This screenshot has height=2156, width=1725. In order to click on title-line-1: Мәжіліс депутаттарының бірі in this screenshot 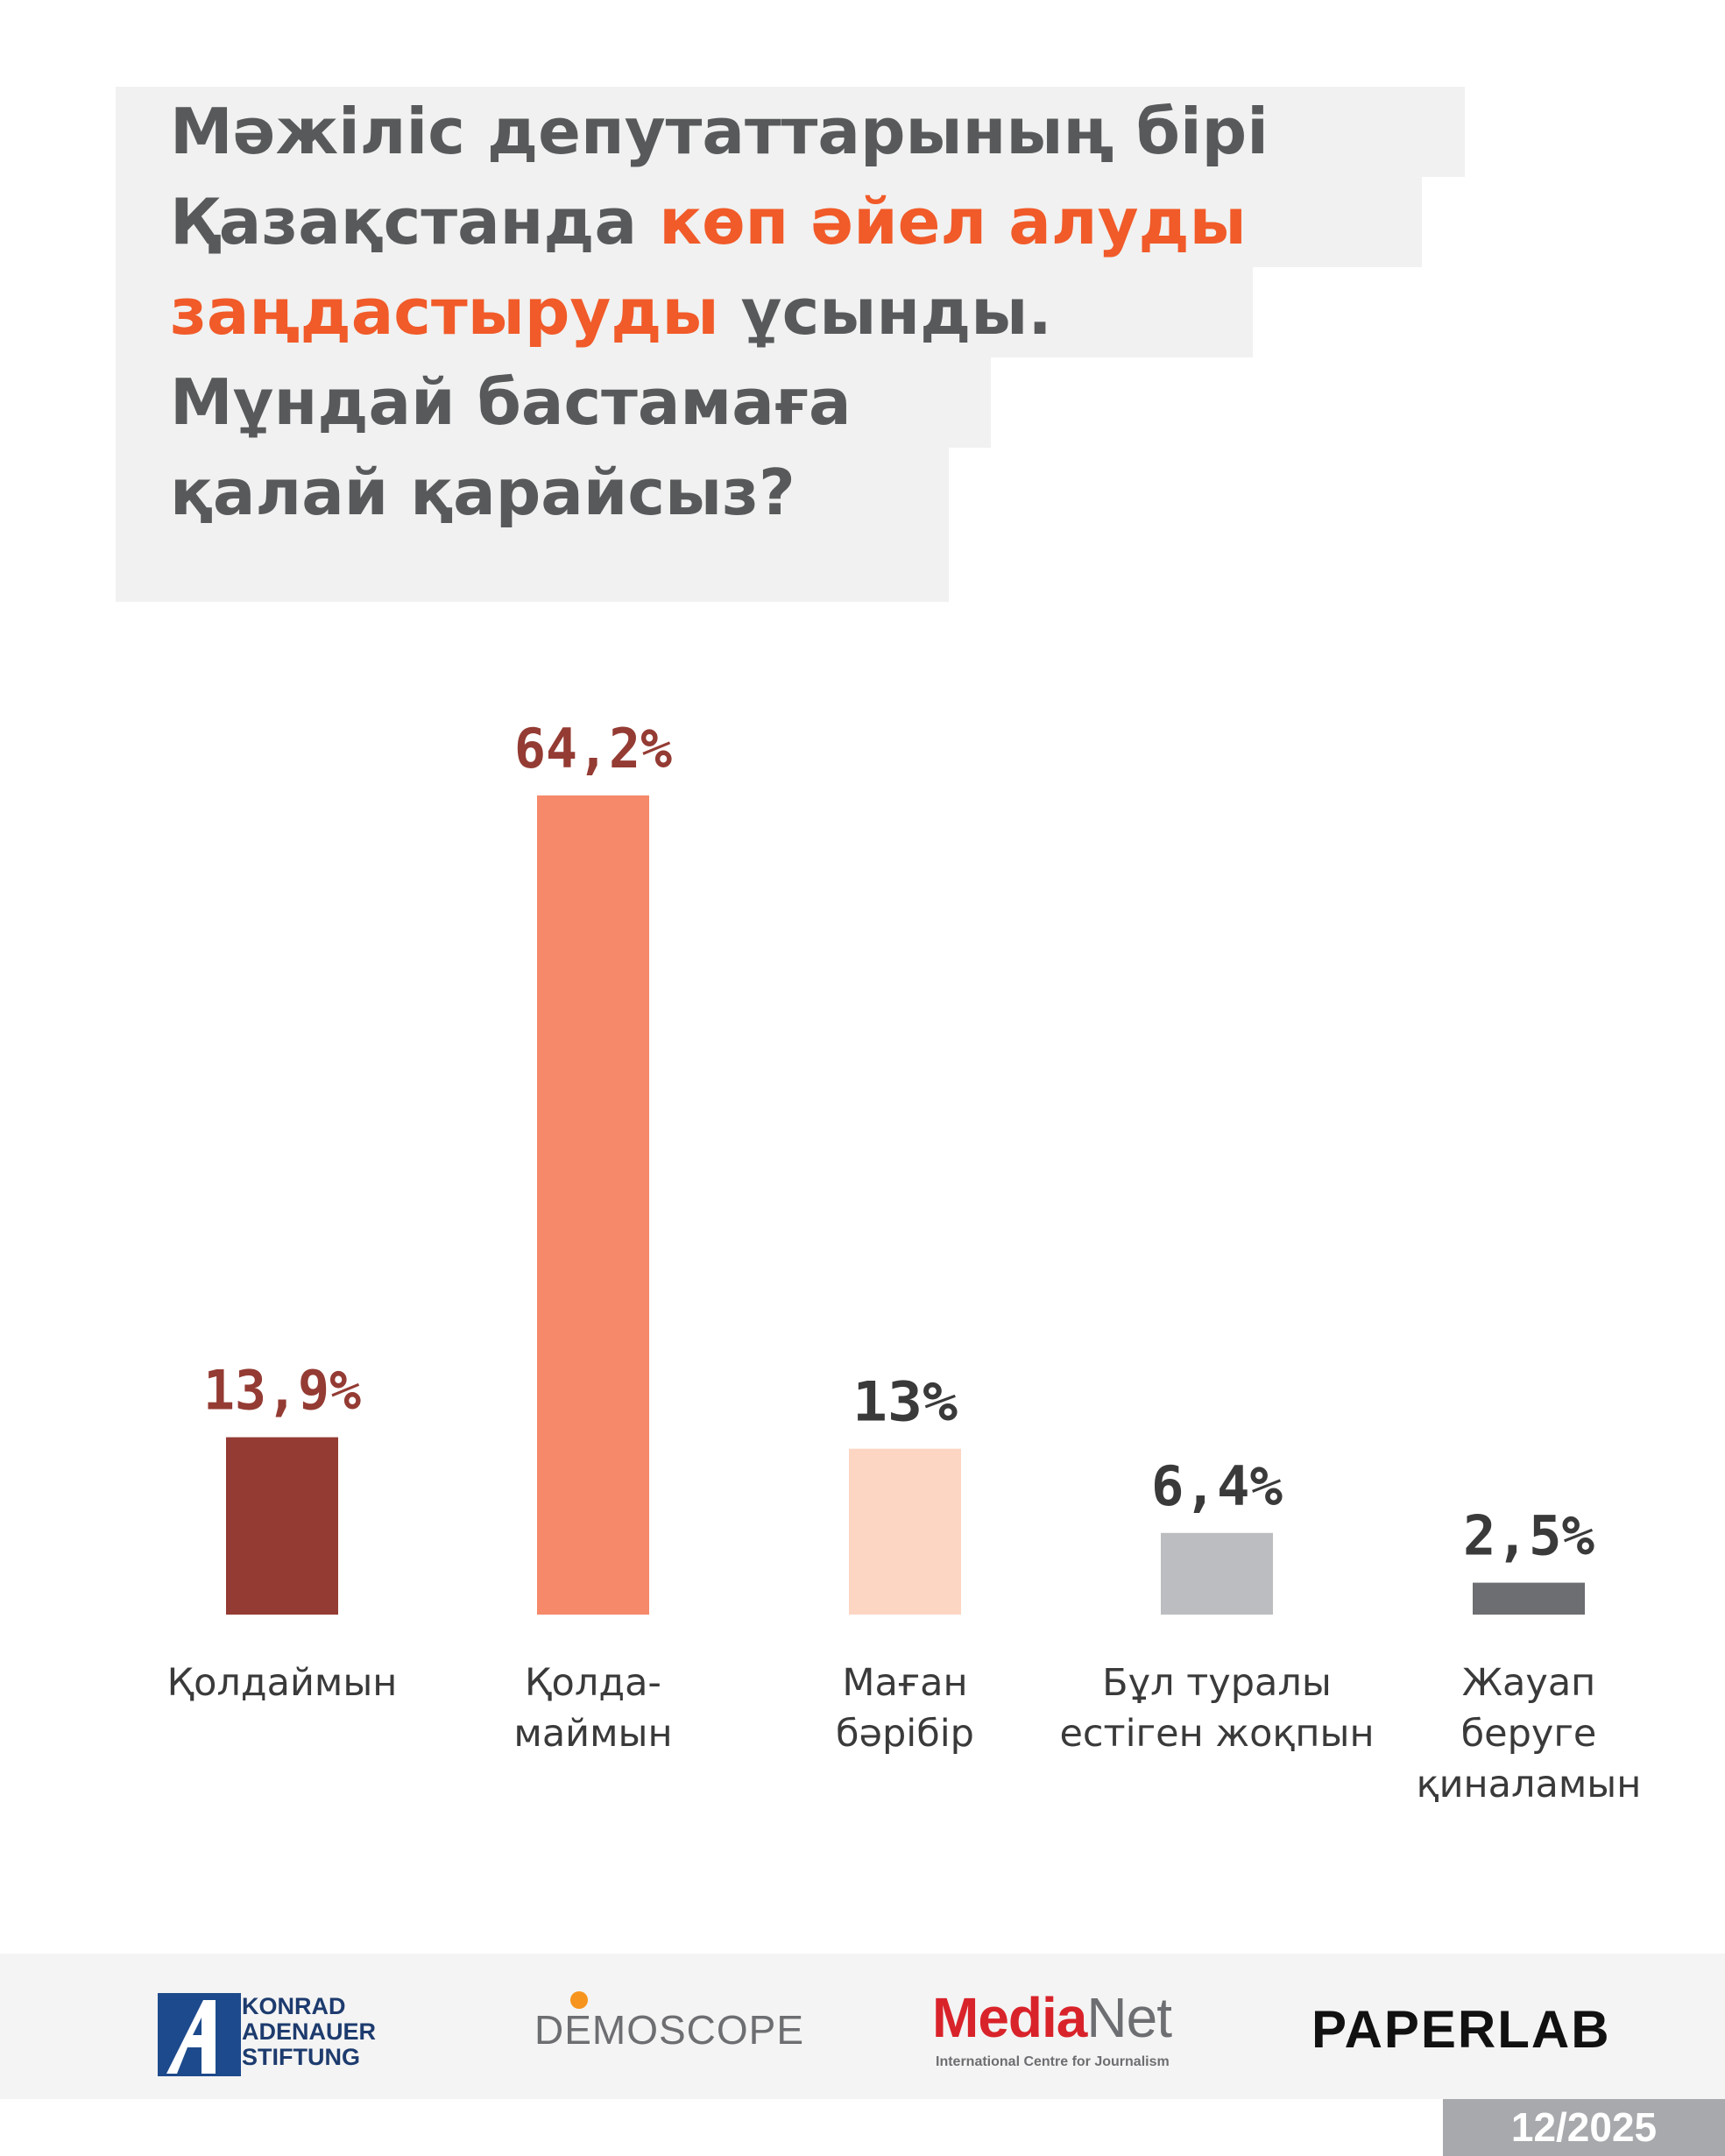, I will do `click(791, 132)`.